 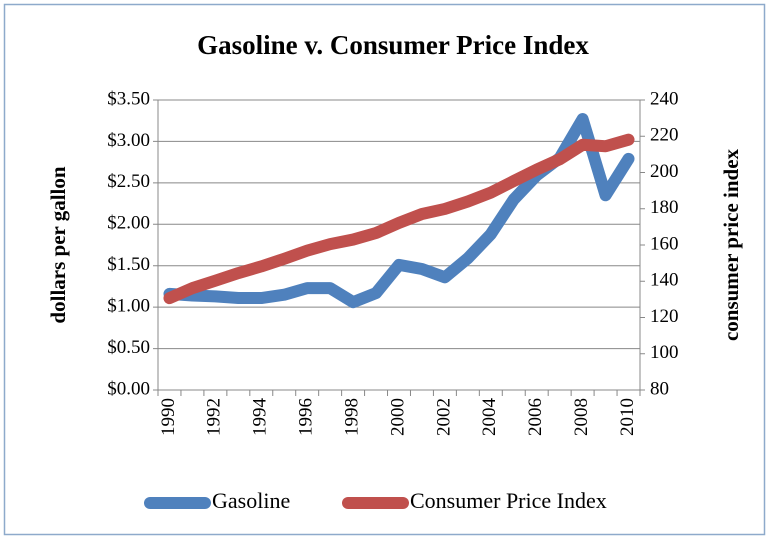 I want to click on x-tick-label: 1998, so click(x=351, y=417).